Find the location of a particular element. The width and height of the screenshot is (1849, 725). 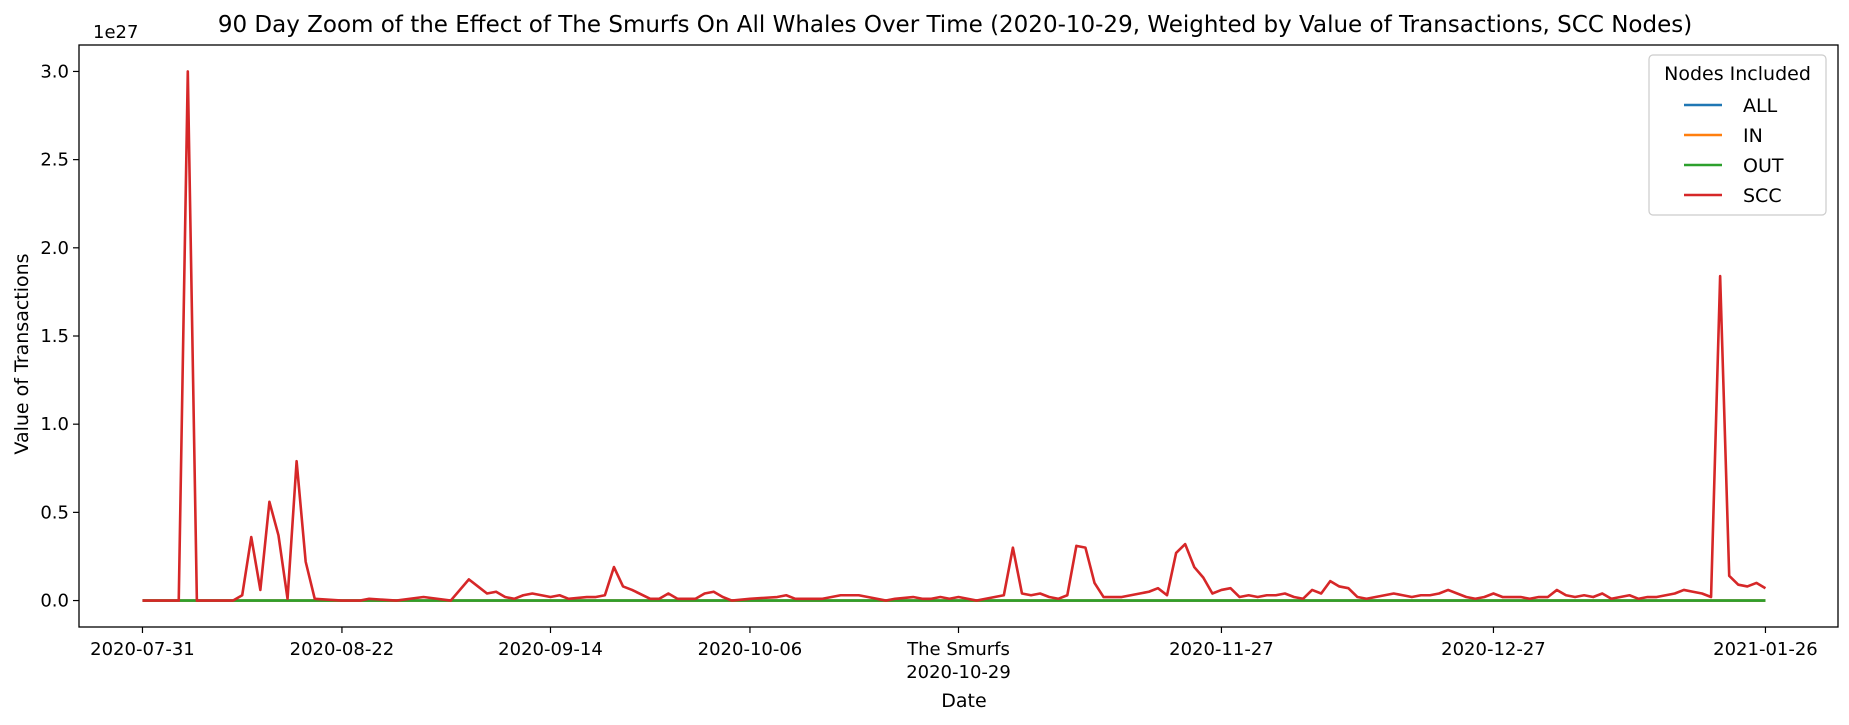

y-tick-label: 2.0 is located at coordinates (54, 248).